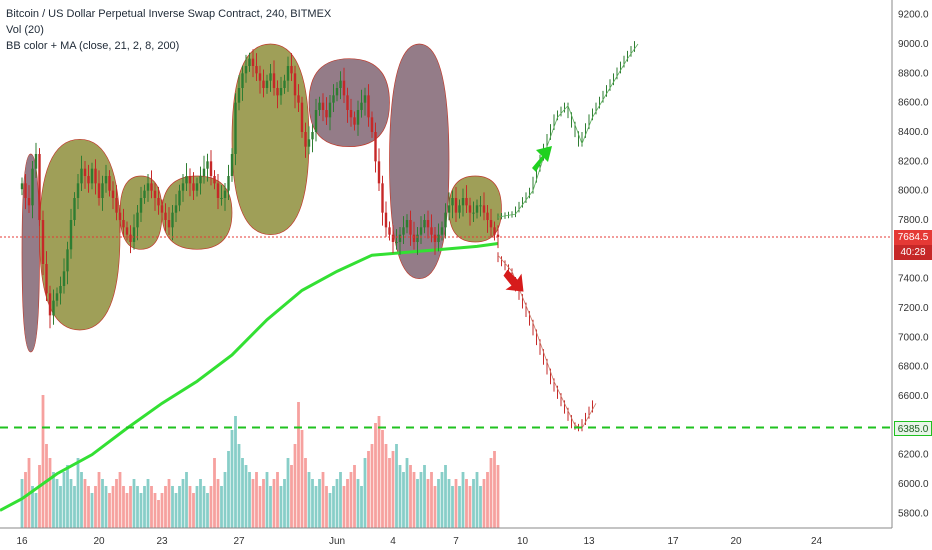 This screenshot has width=932, height=550. Describe the element at coordinates (513, 280) in the screenshot. I see `arrow-down-icon` at that location.